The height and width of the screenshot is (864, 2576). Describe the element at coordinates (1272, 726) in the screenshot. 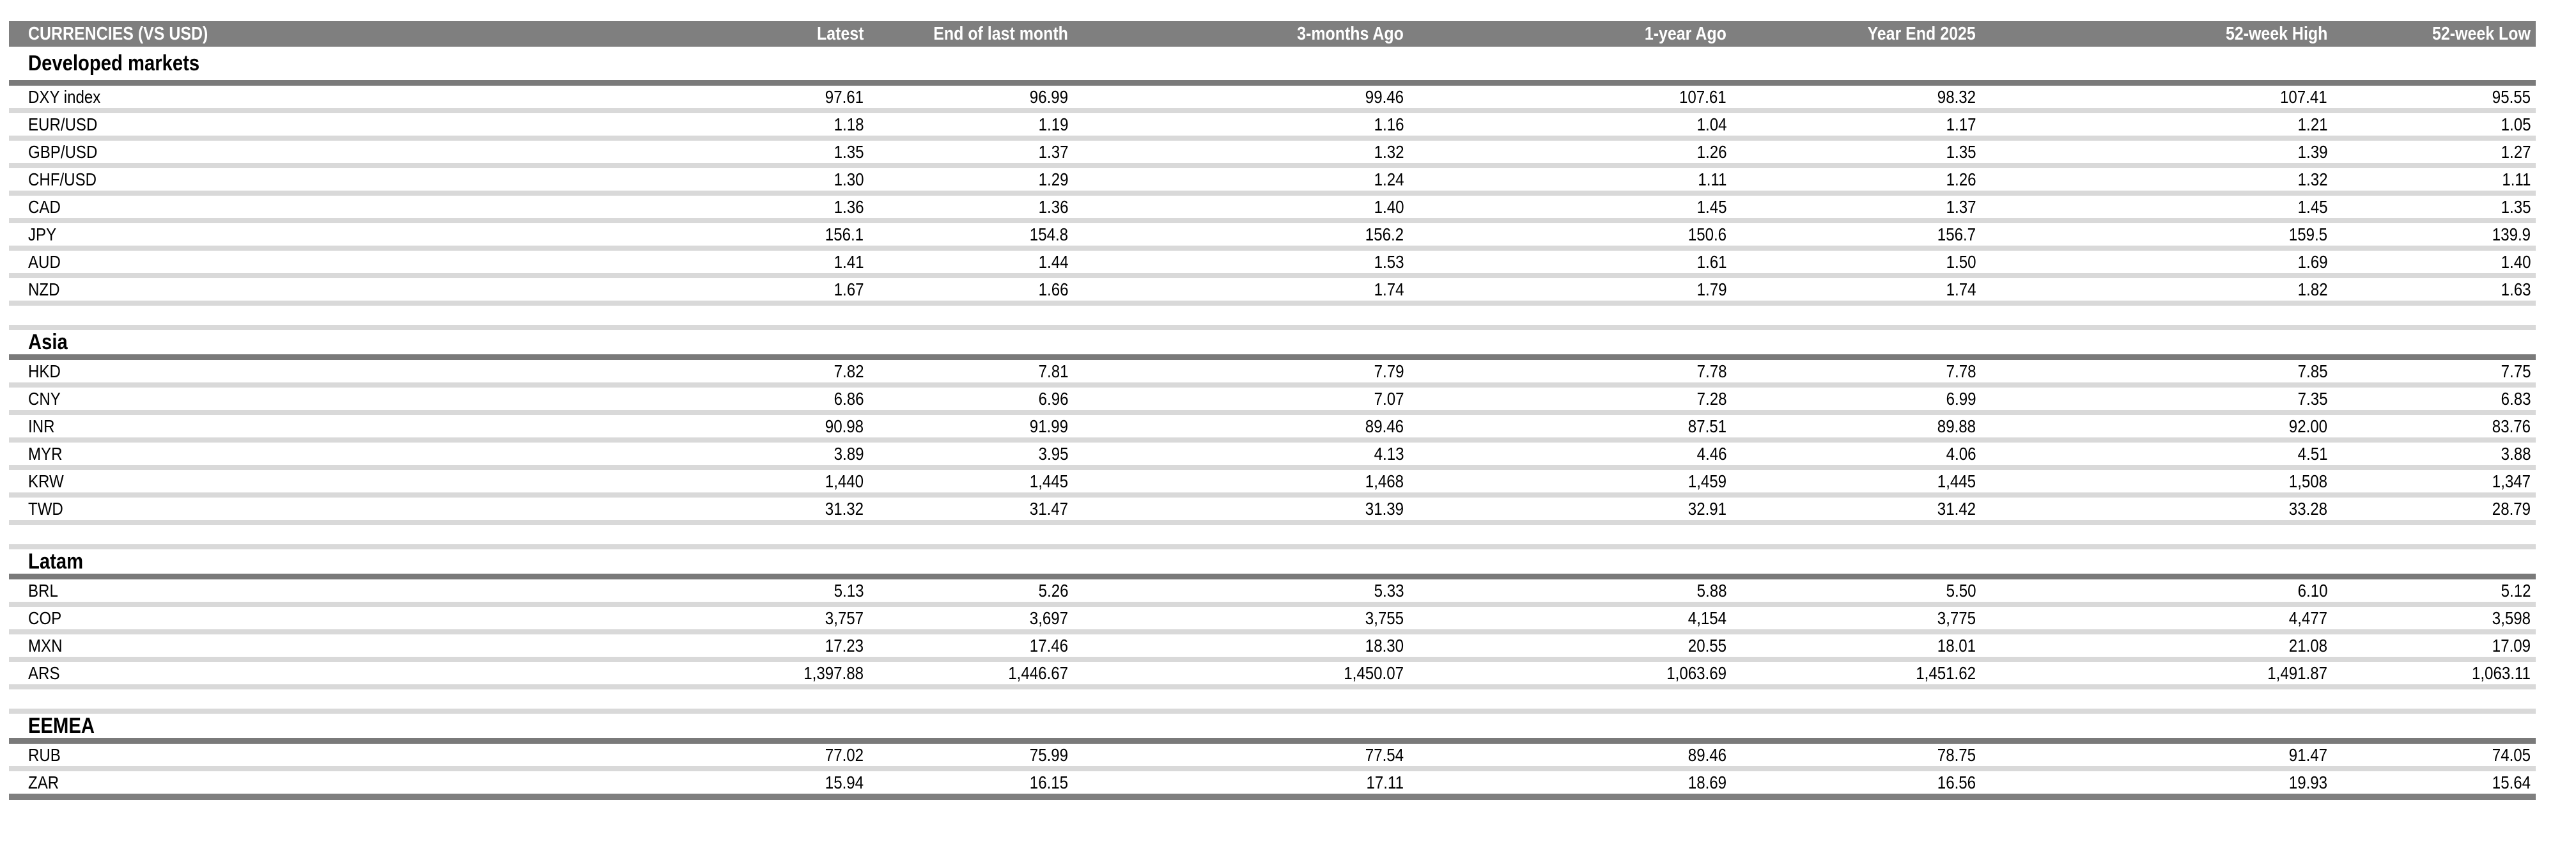

I see `section-title: EEMEA` at that location.